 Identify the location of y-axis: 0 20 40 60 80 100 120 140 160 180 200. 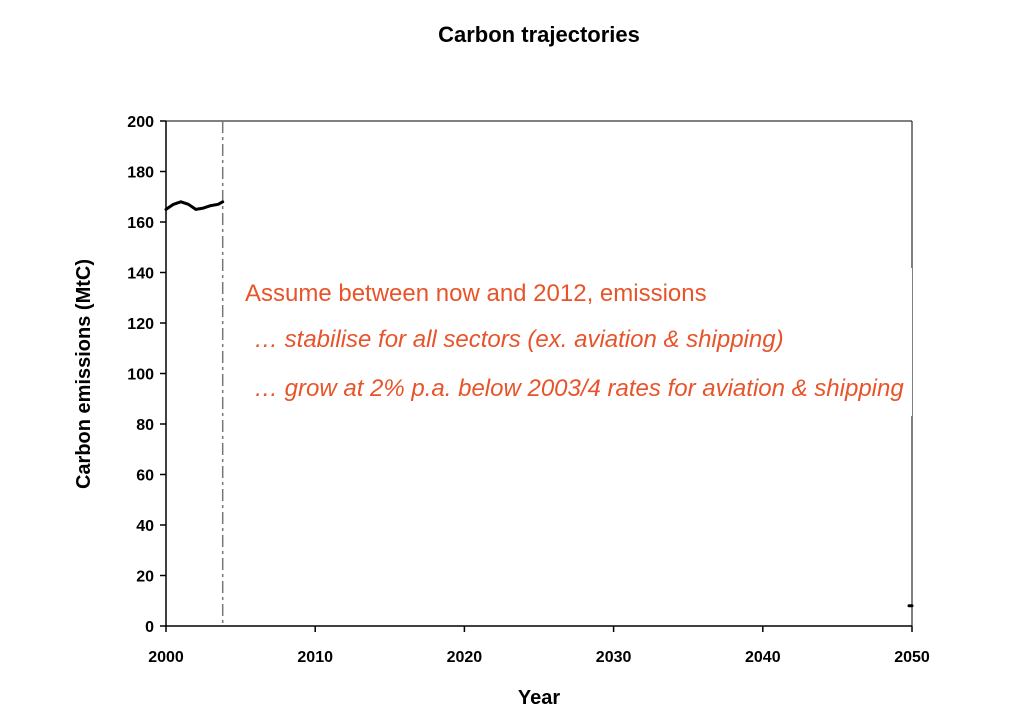
(146, 375).